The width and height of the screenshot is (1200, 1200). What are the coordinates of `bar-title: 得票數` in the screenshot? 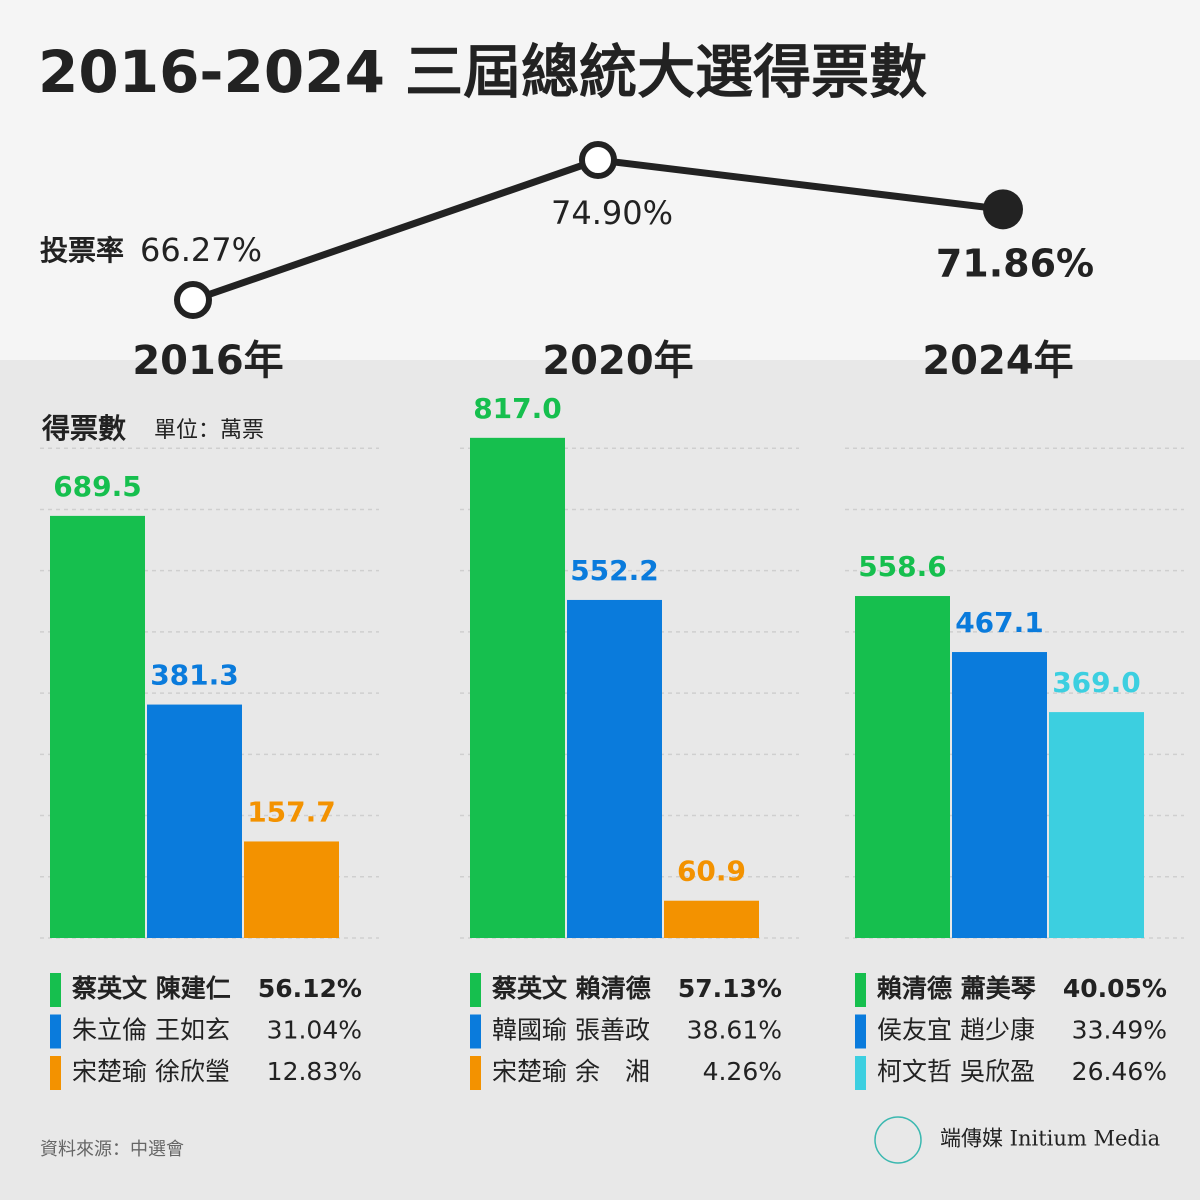 It's located at (83, 428).